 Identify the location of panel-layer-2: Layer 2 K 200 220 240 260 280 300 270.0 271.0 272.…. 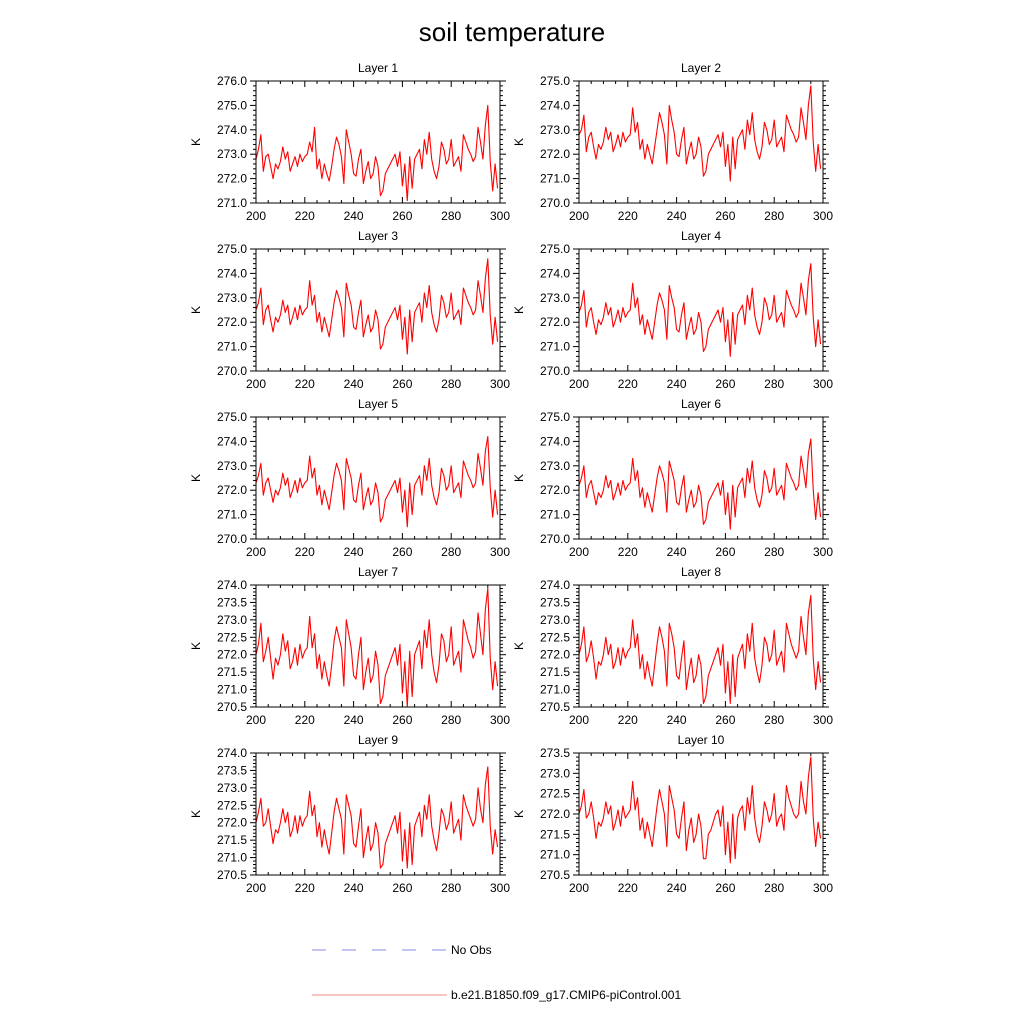
(672, 142).